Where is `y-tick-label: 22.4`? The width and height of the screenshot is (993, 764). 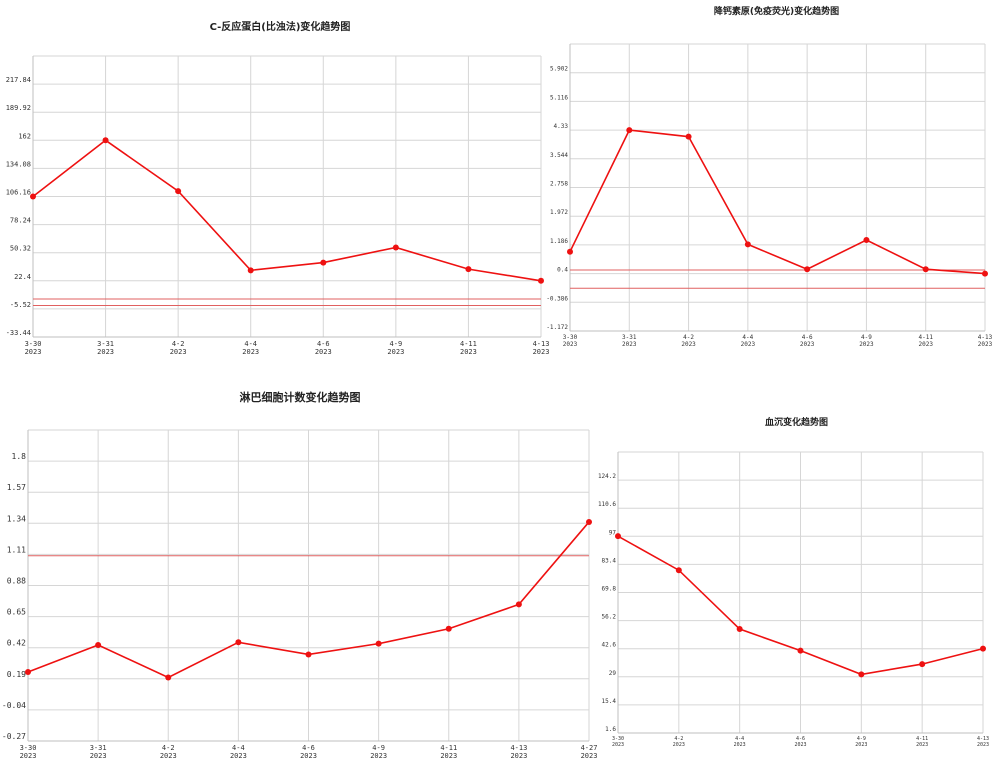
y-tick-label: 22.4 is located at coordinates (22, 277).